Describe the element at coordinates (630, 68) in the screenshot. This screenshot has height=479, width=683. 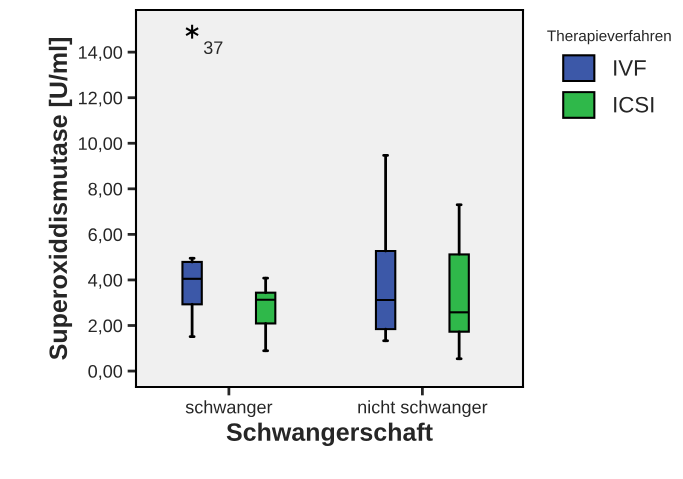
I see `legend-label: IVF` at that location.